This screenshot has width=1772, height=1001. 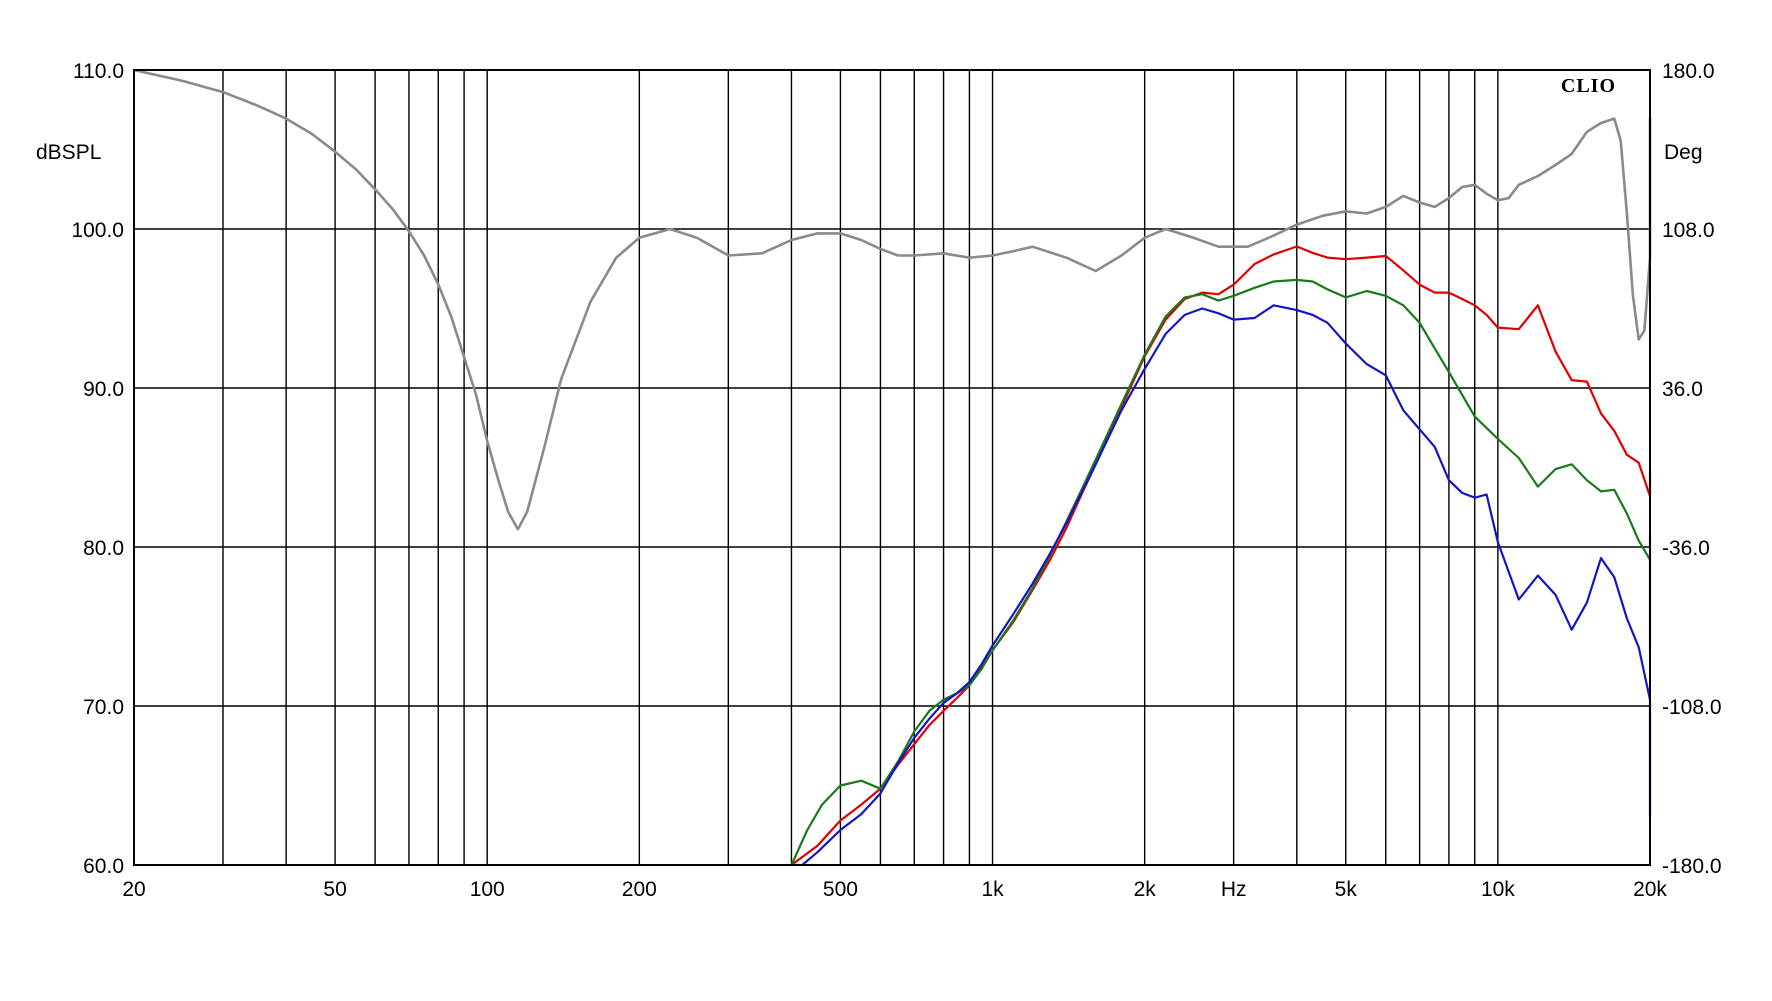 What do you see at coordinates (103, 866) in the screenshot?
I see `y-tick-label: 60.0` at bounding box center [103, 866].